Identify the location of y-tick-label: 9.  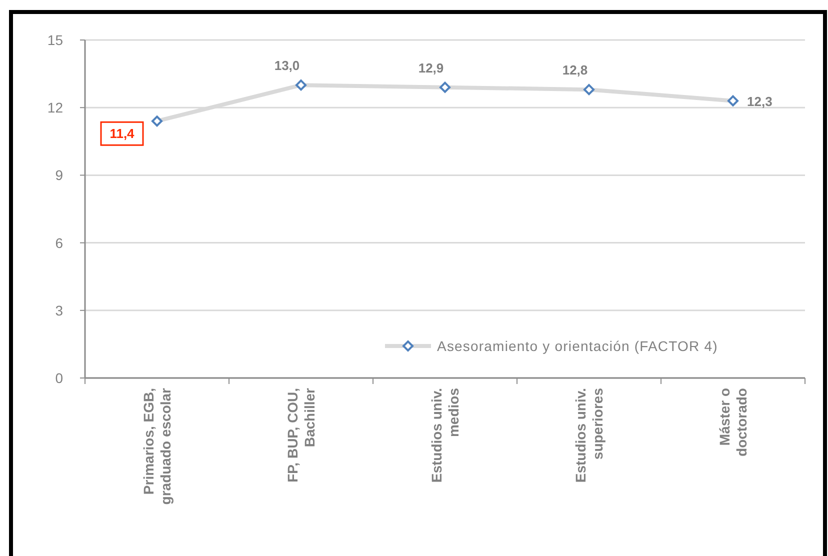
(59, 175).